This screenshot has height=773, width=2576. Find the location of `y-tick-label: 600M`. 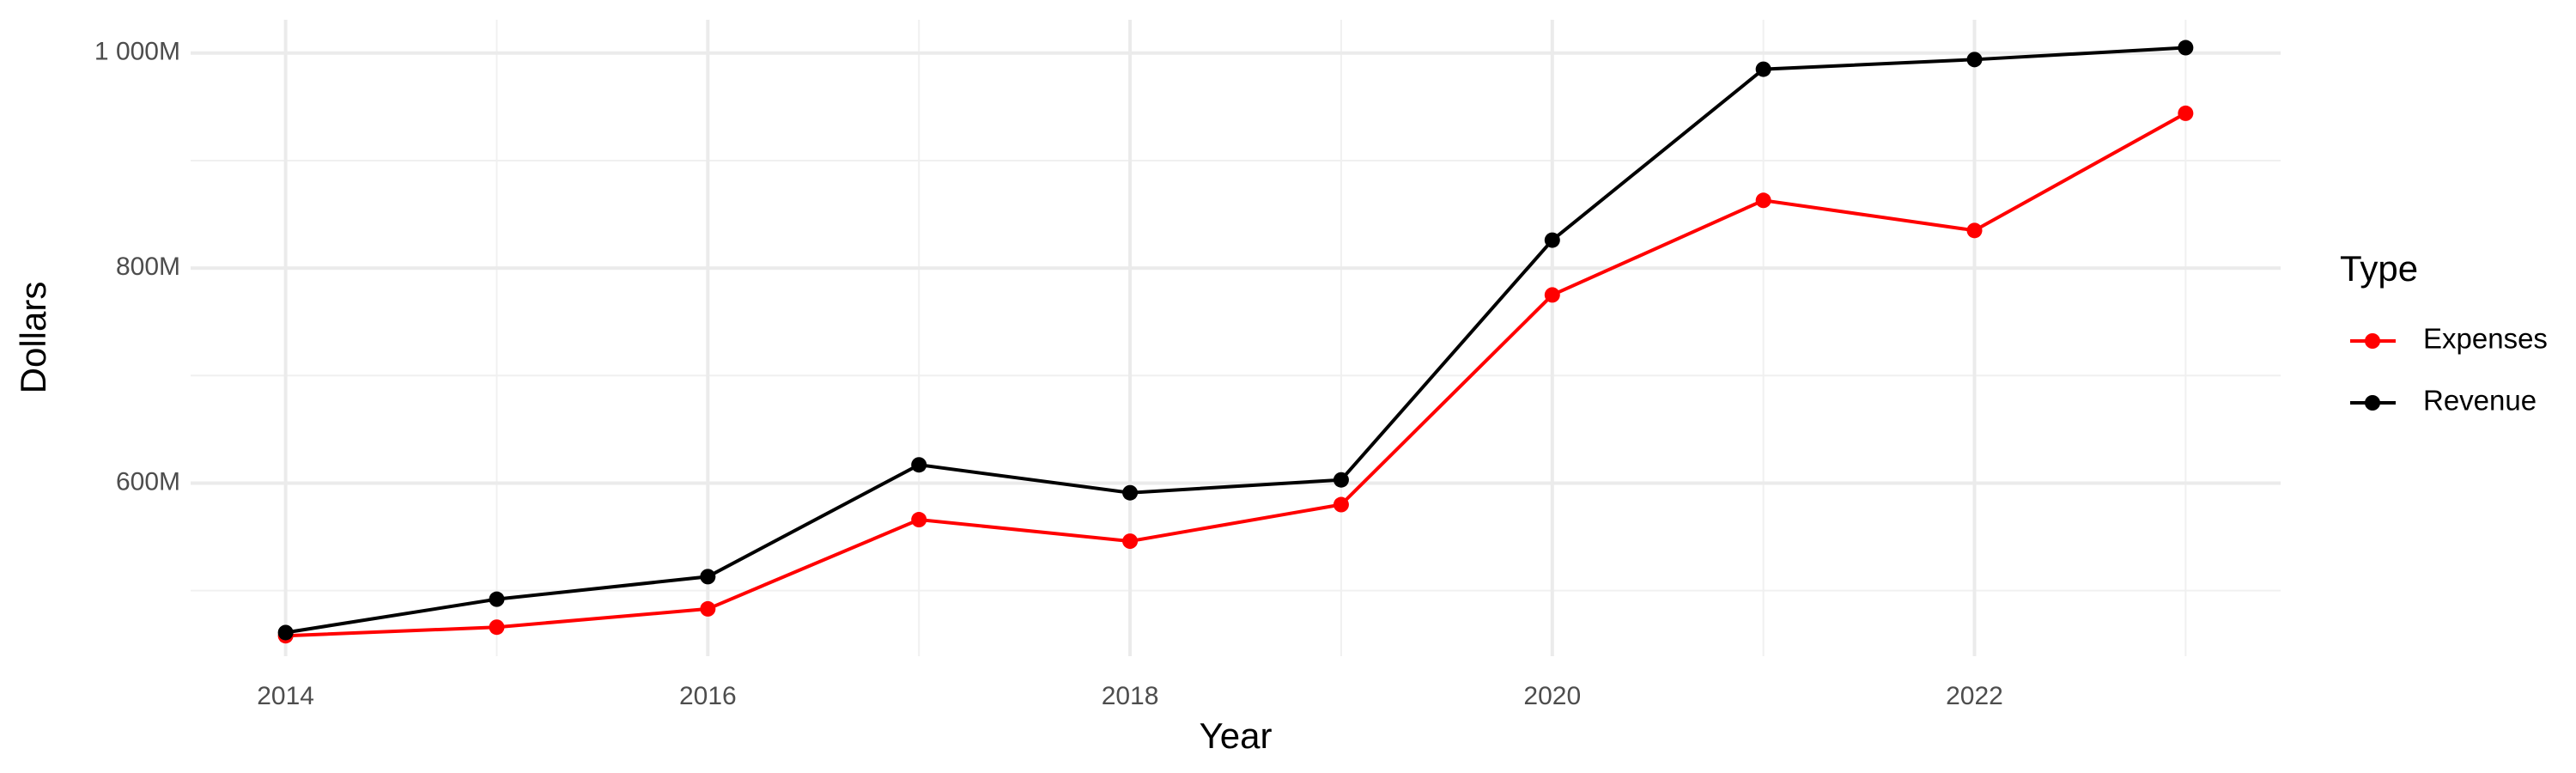

y-tick-label: 600M is located at coordinates (148, 481).